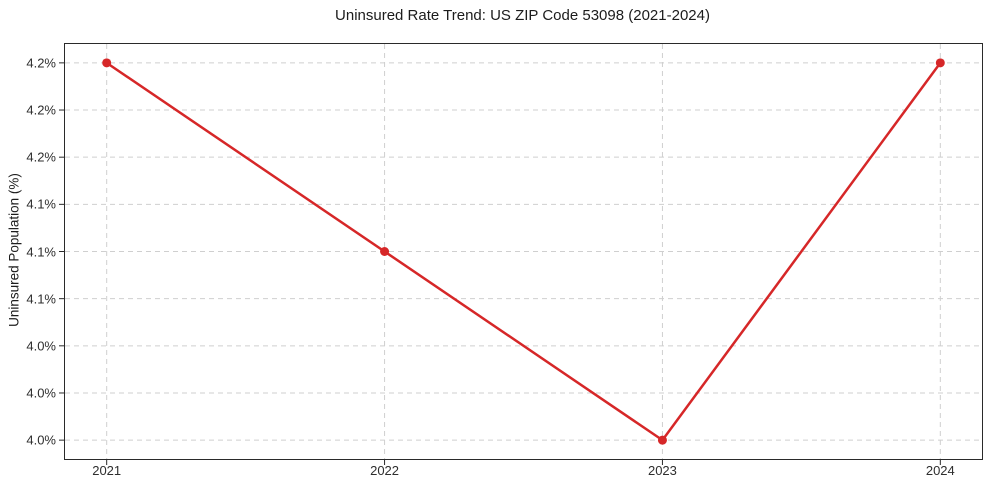  Describe the element at coordinates (14, 250) in the screenshot. I see `y-axis-label: Uninsured Population (%)` at that location.